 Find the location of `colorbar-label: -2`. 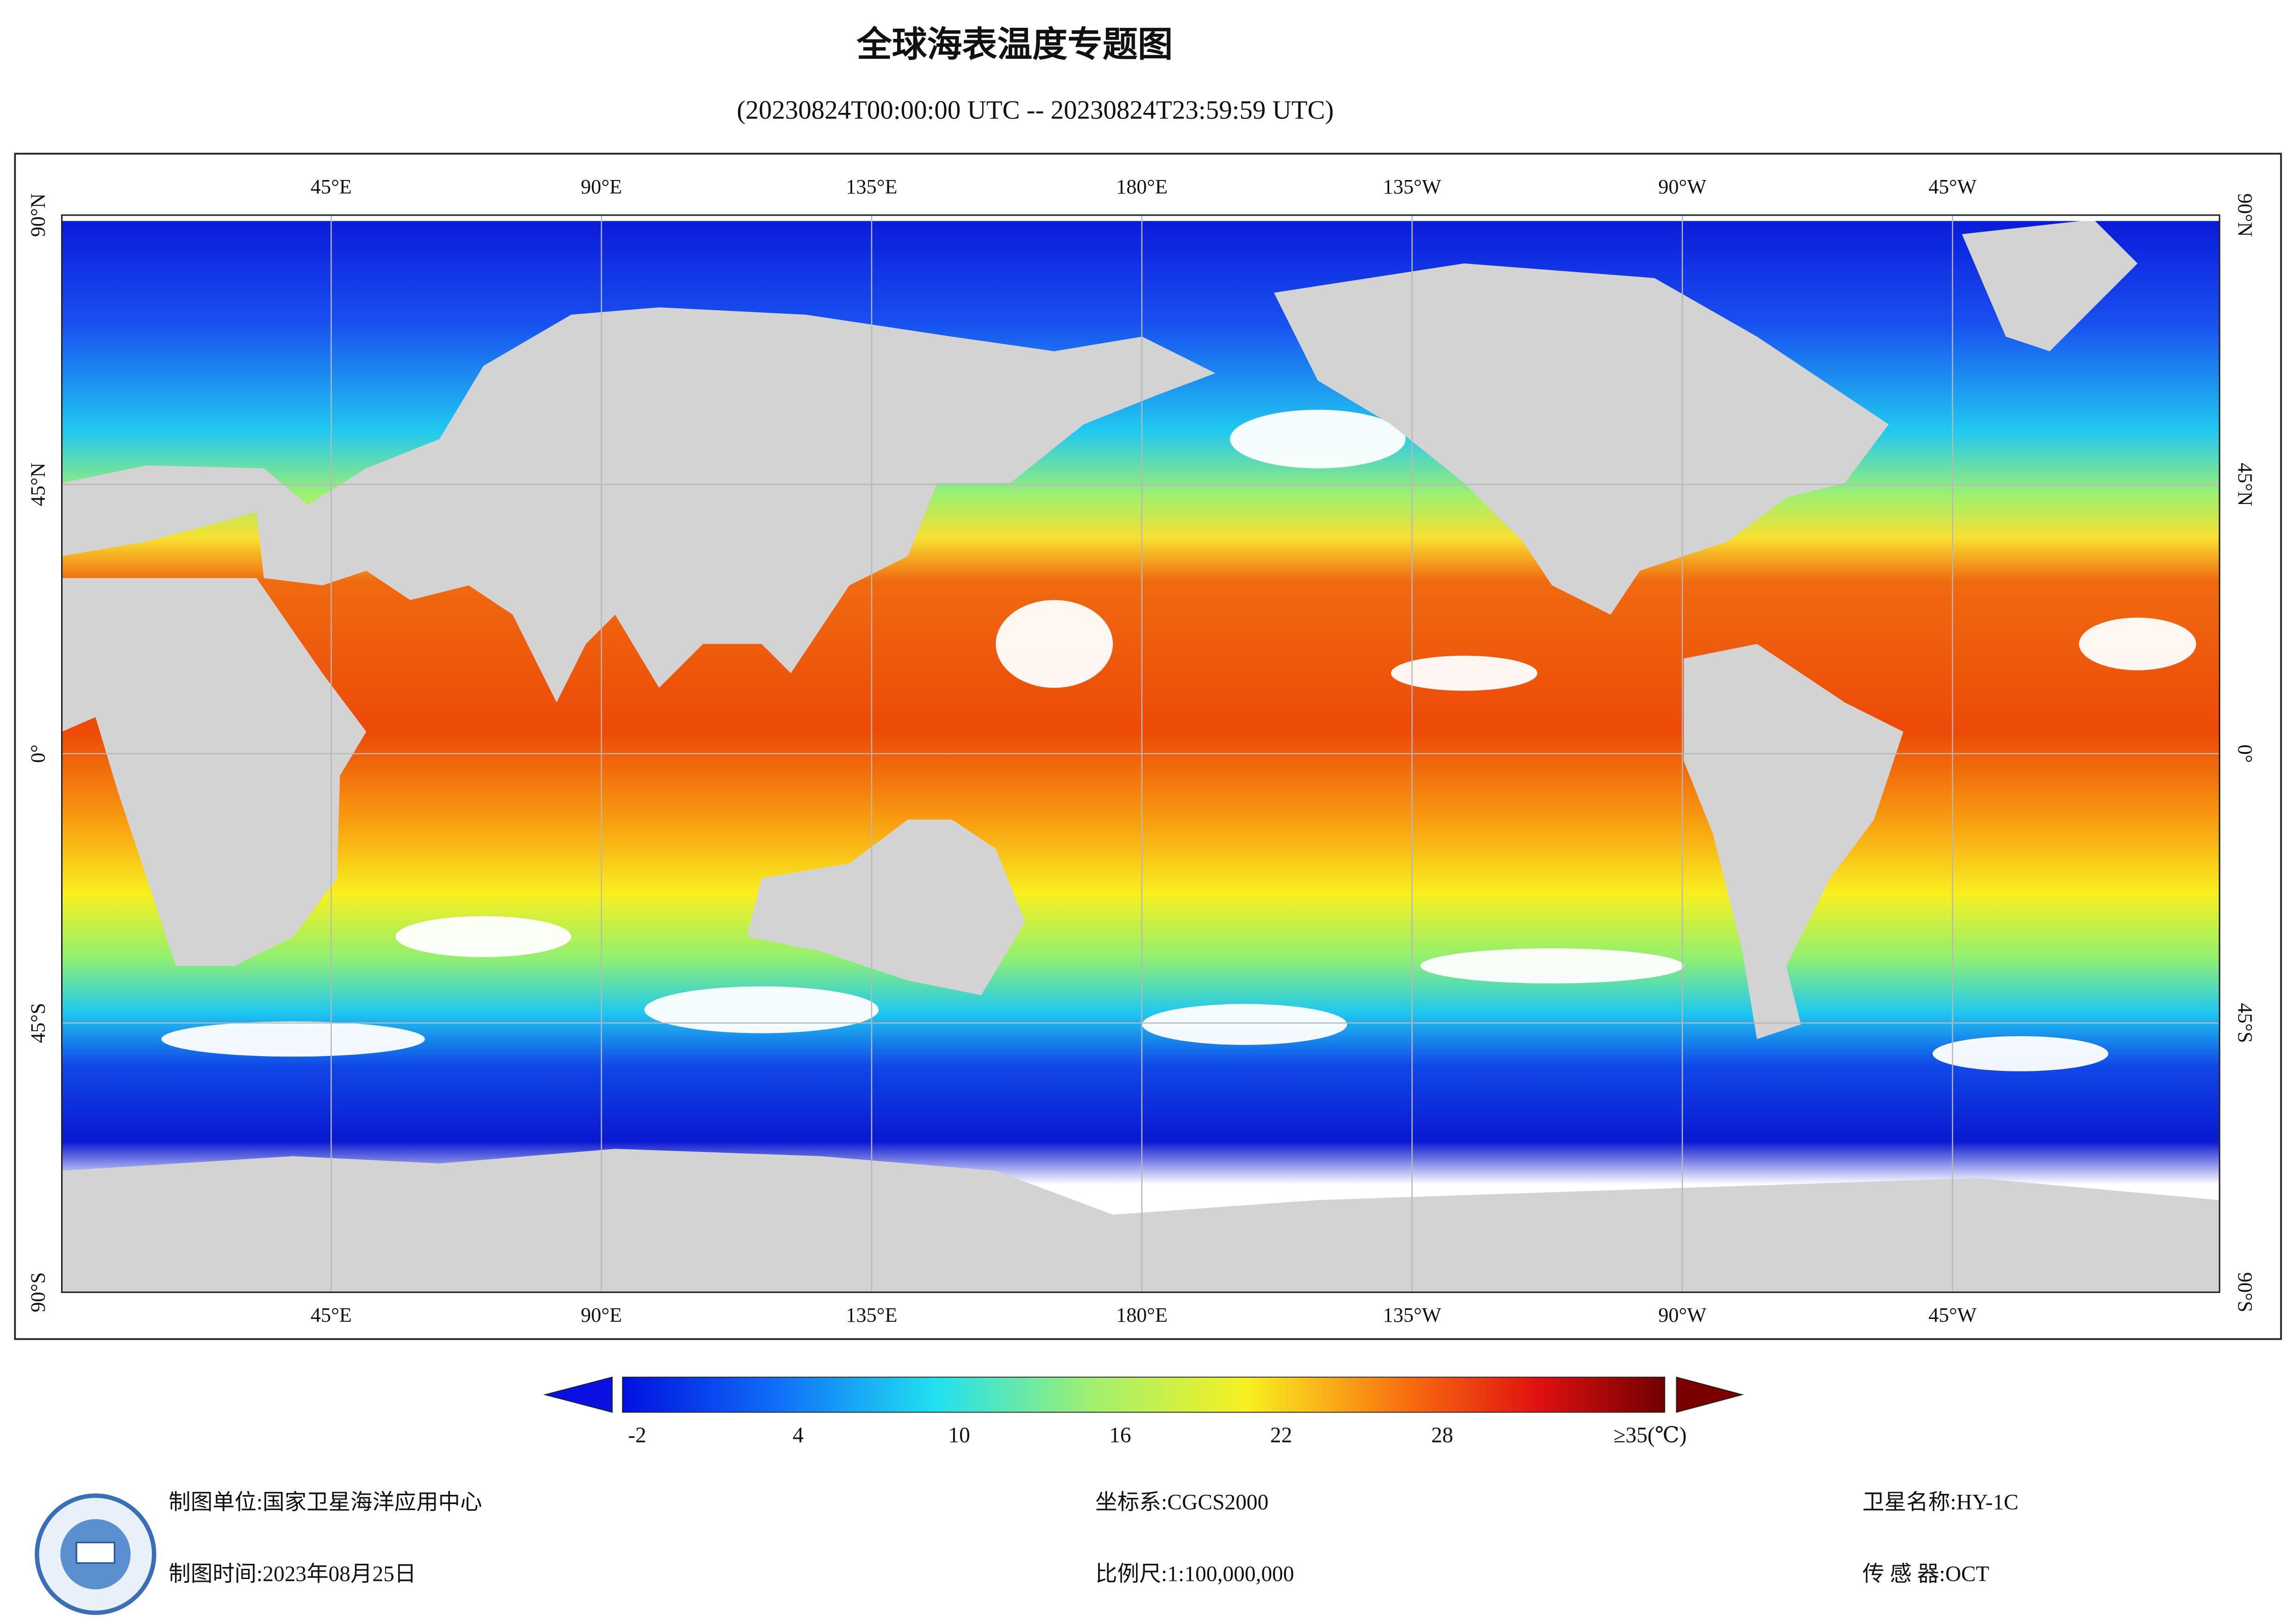

colorbar-label: -2 is located at coordinates (637, 1435).